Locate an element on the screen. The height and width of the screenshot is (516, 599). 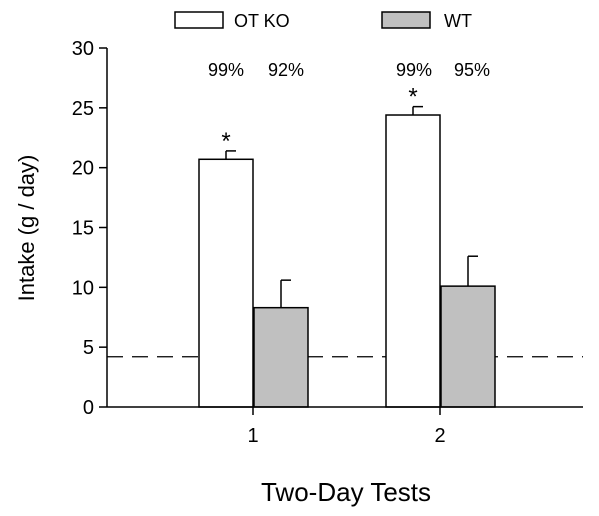
y-tick-label-0: 0 is located at coordinates (88, 408).